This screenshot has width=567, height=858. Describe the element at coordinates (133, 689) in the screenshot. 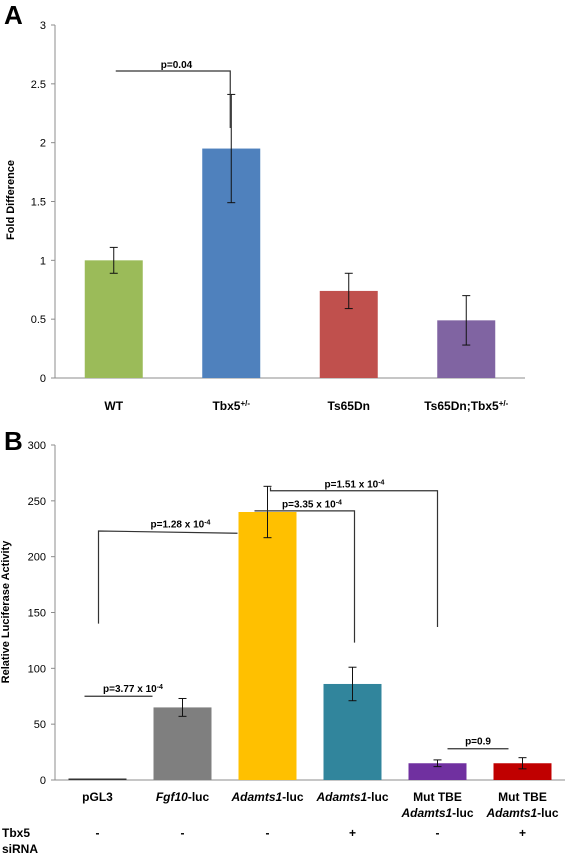

I see `panel-b-p-value-4: p=3.77 x 10-4` at that location.